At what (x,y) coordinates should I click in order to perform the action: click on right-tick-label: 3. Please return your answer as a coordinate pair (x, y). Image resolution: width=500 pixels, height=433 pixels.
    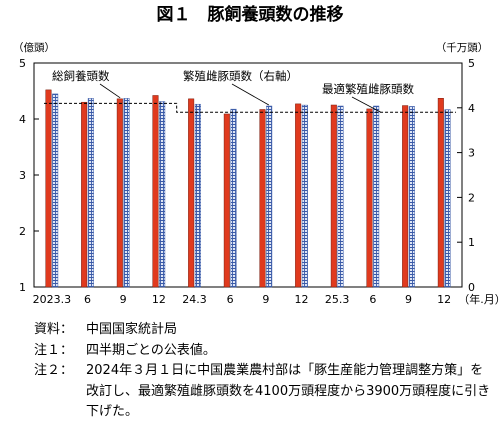
    Looking at the image, I should click on (471, 153).